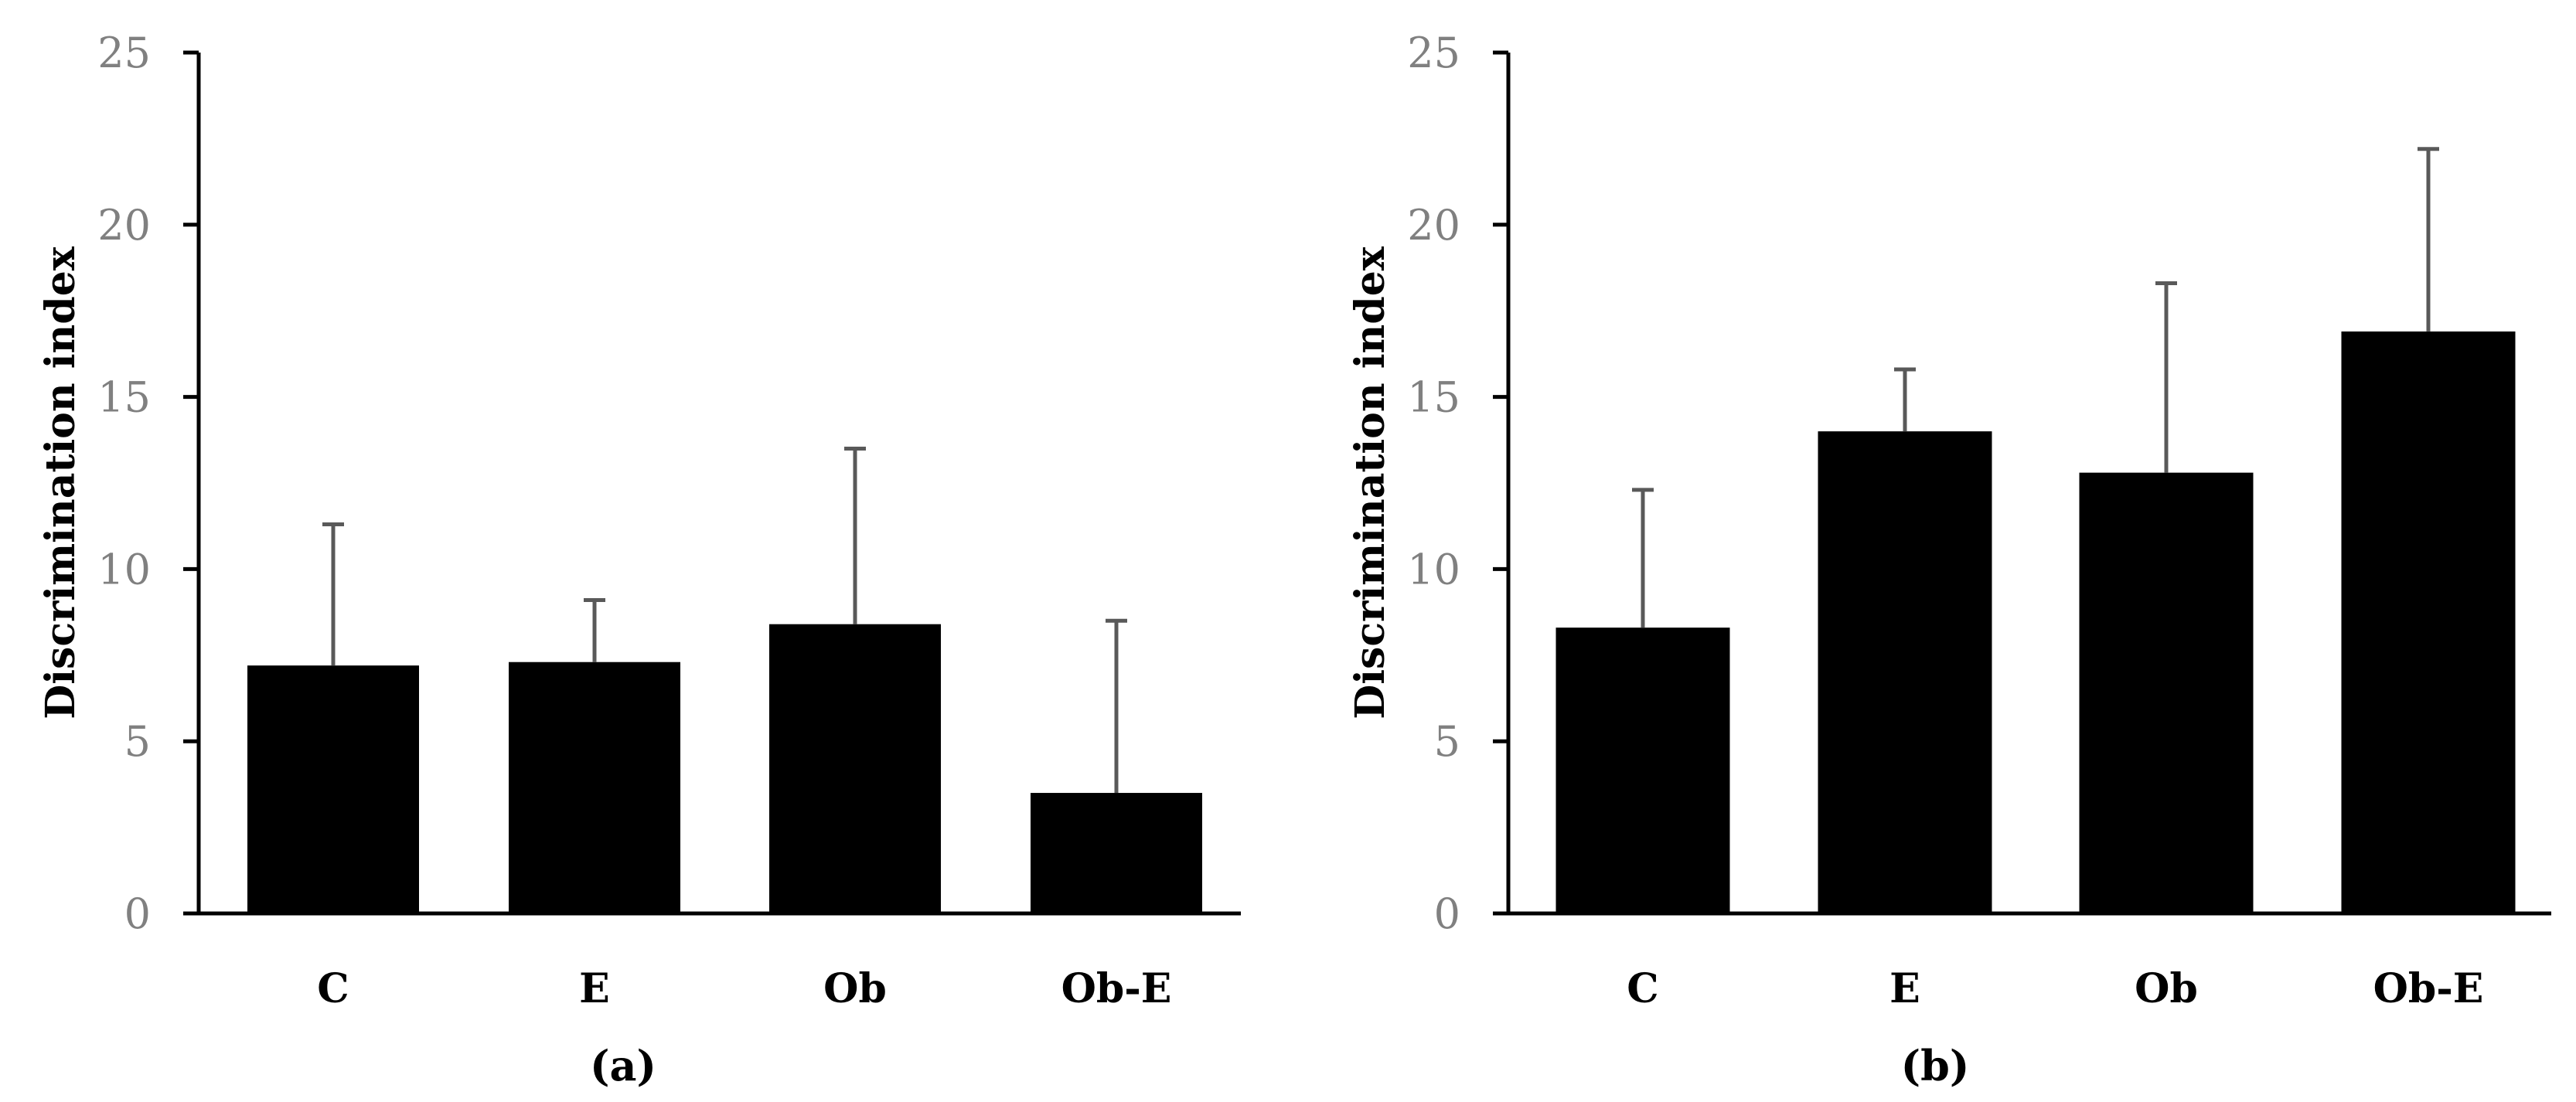  Describe the element at coordinates (1935, 1065) in the screenshot. I see `panel-label: (b)` at that location.